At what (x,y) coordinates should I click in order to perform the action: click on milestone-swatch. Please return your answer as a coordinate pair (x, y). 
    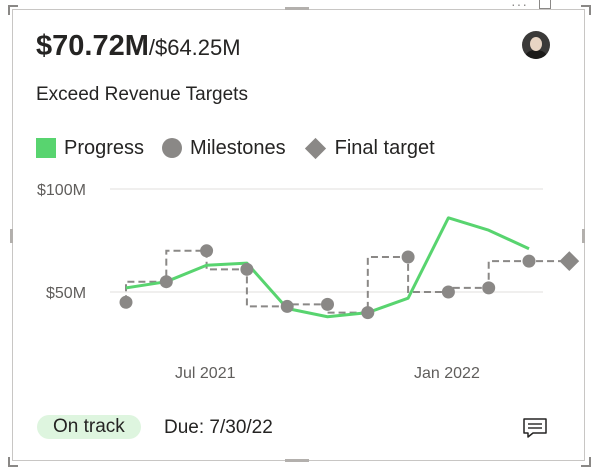
    Looking at the image, I should click on (172, 148).